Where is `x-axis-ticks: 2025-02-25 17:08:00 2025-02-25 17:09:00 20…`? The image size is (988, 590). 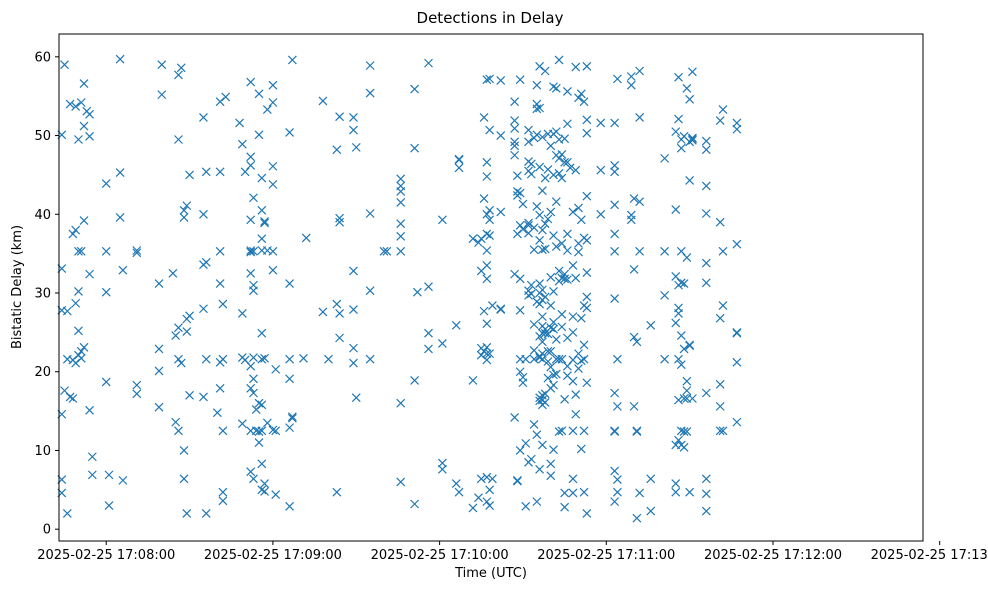
x-axis-ticks: 2025-02-25 17:08:00 2025-02-25 17:09:00 20… is located at coordinates (512, 552).